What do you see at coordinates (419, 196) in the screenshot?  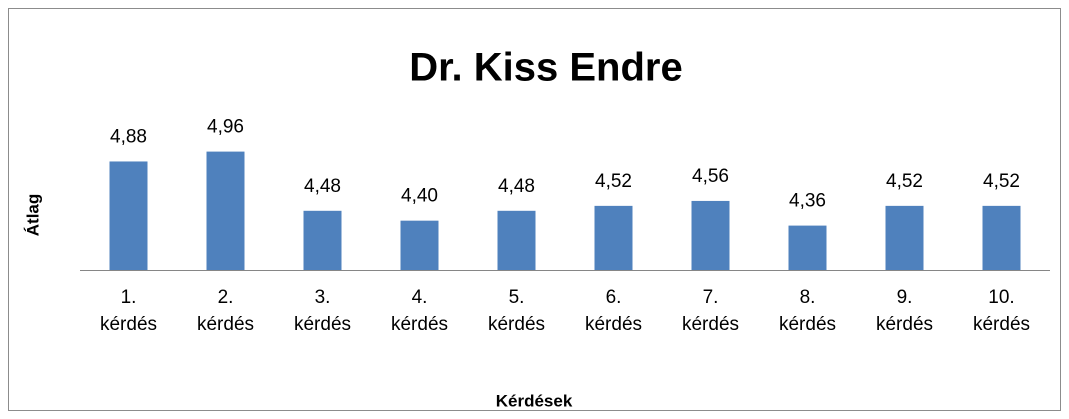 I see `data-label: 4,40` at bounding box center [419, 196].